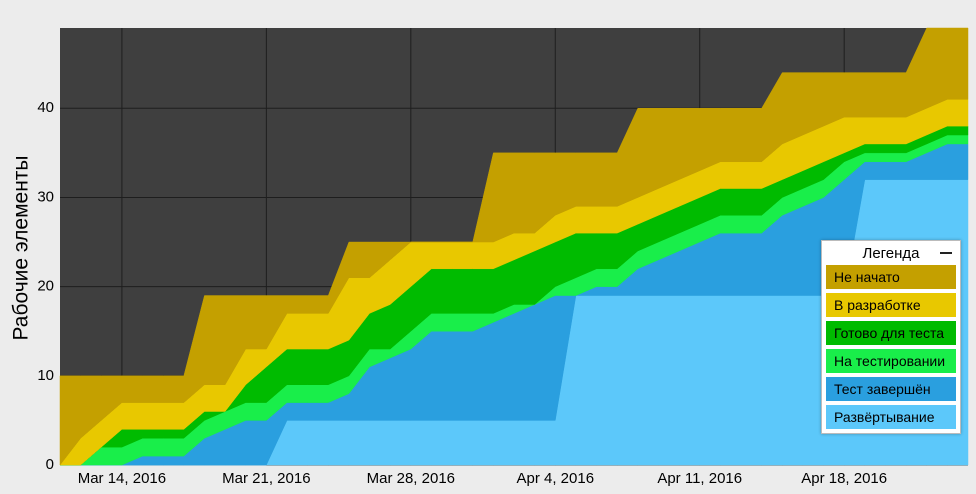 The width and height of the screenshot is (976, 494). What do you see at coordinates (266, 478) in the screenshot?
I see `x-tick-label: Mar 21, 2016` at bounding box center [266, 478].